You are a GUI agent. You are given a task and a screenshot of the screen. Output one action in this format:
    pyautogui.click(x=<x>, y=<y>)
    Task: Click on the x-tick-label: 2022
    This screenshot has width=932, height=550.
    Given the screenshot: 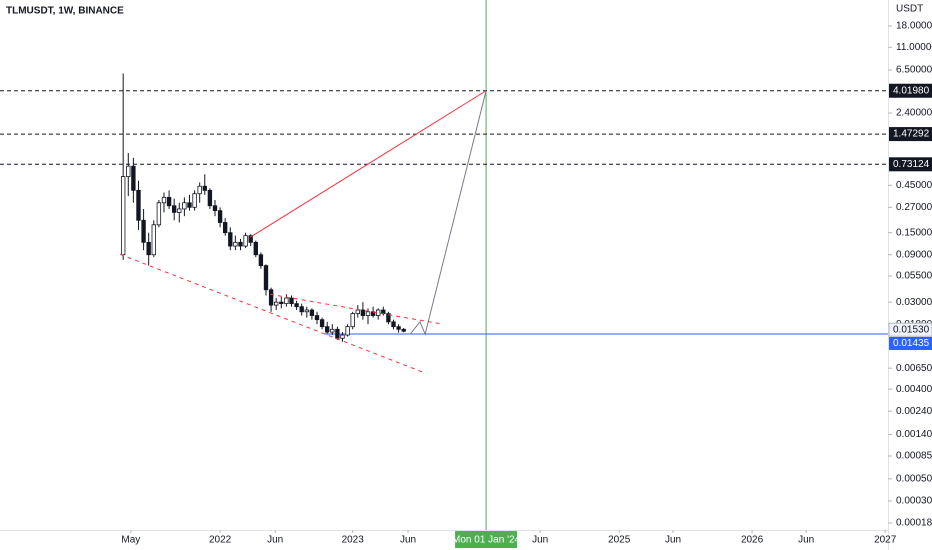 What is the action you would take?
    pyautogui.click(x=220, y=540)
    